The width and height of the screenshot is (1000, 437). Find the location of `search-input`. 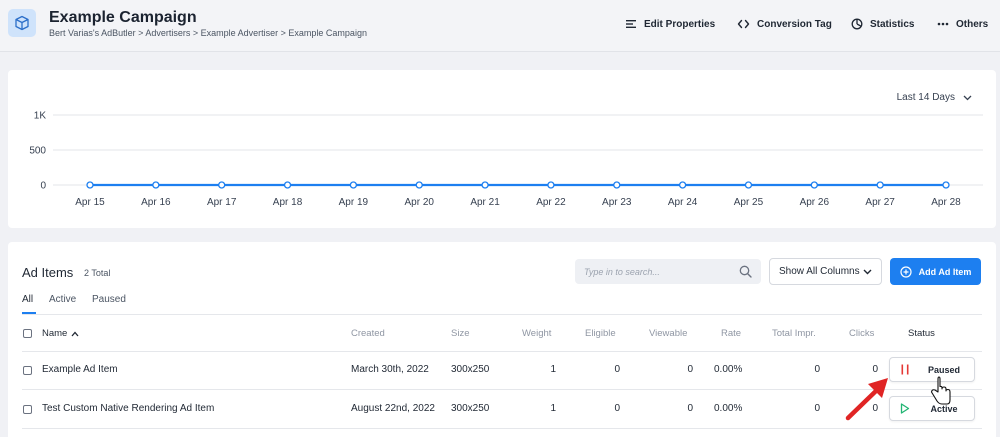

search-input is located at coordinates (659, 271).